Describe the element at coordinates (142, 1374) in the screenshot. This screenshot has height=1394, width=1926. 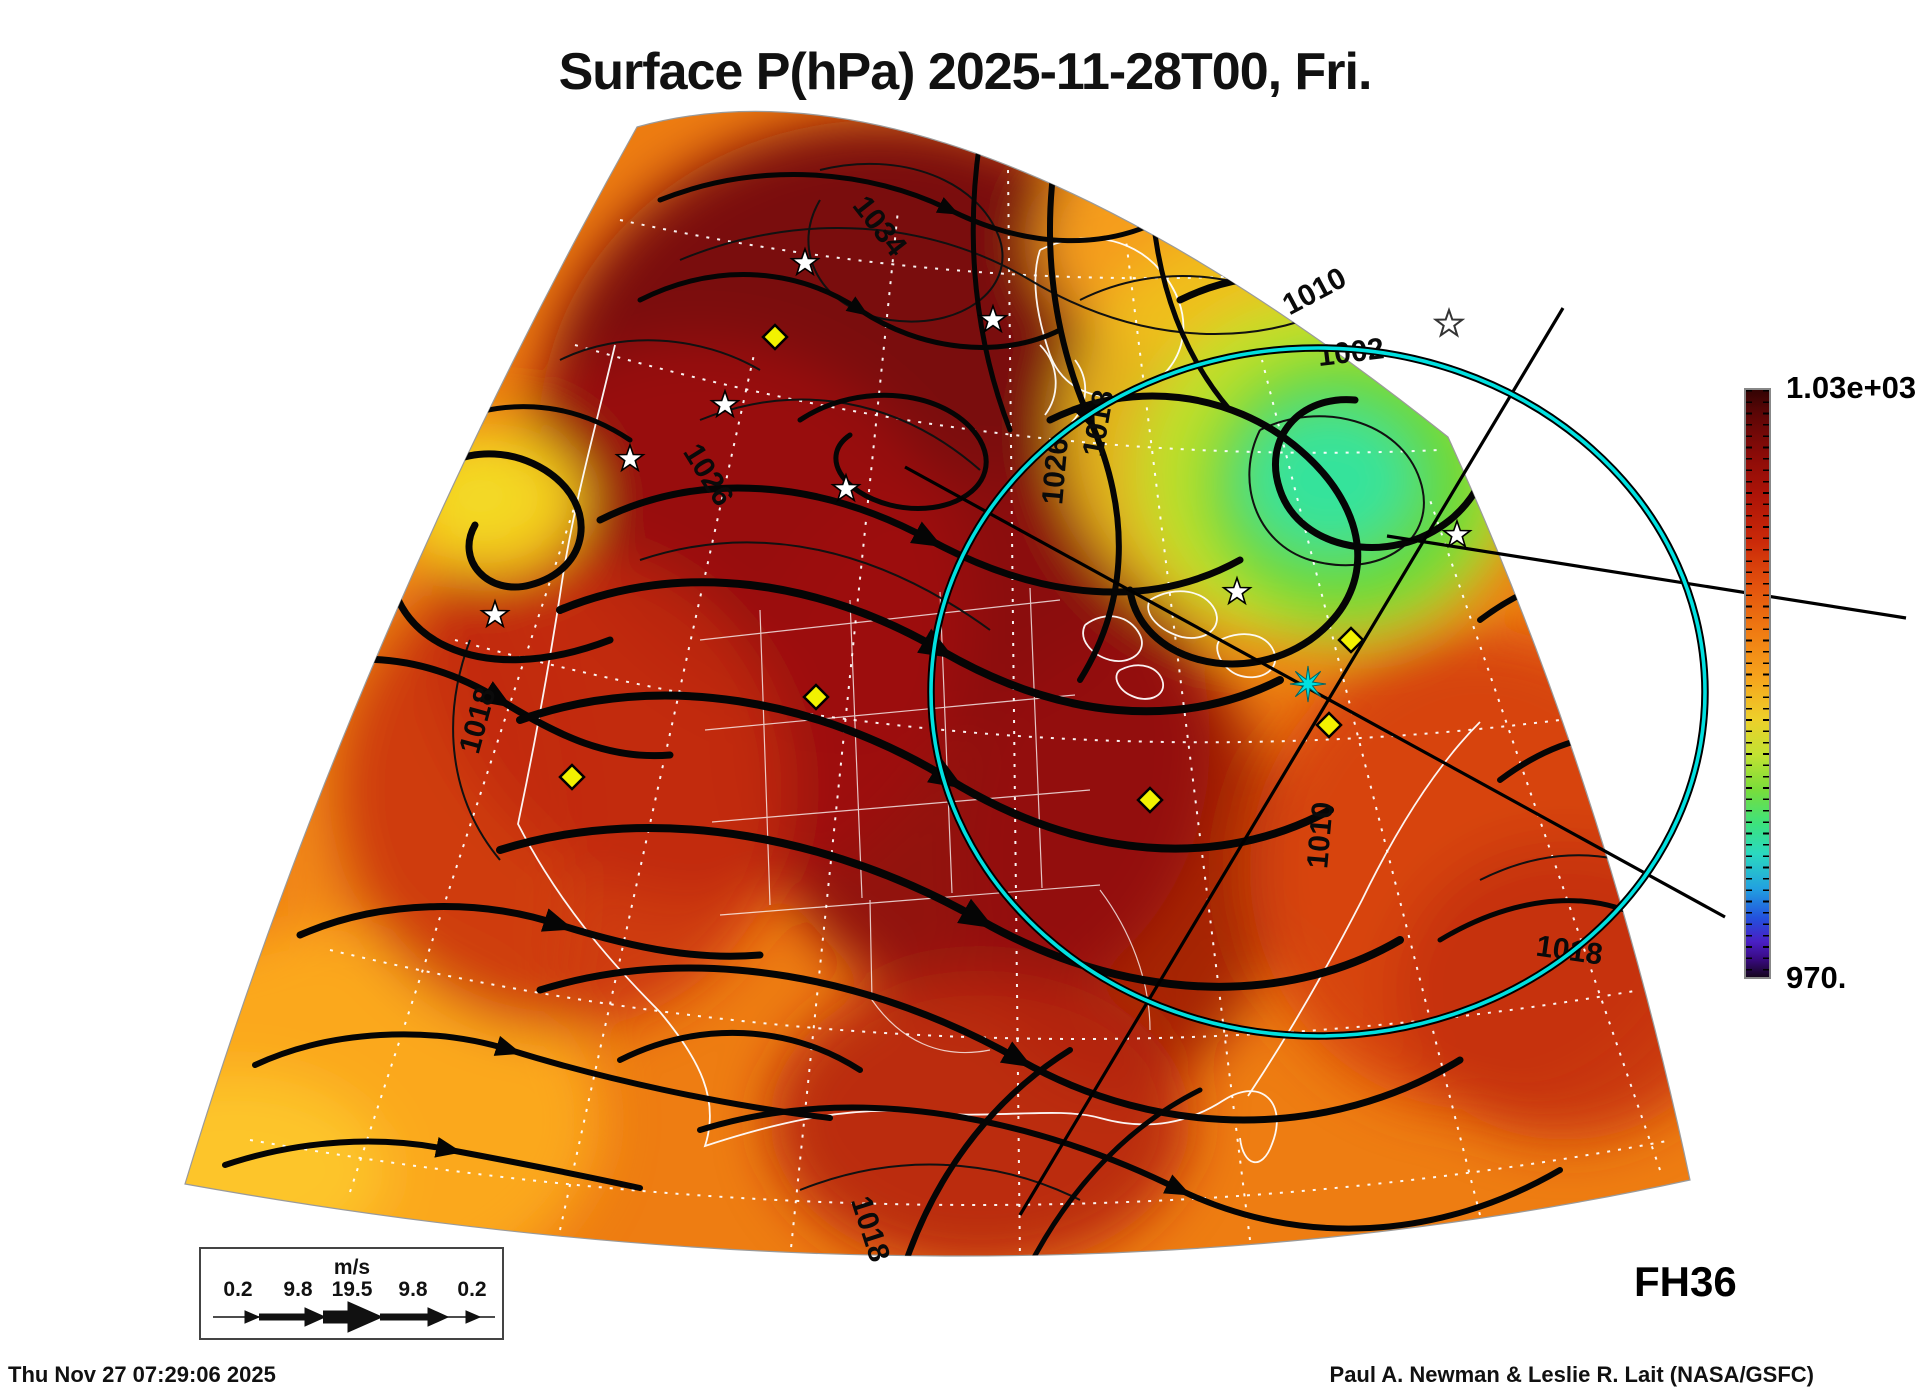
I see `generation-timestamp: Thu Nov 27 07:29:06 2025` at that location.